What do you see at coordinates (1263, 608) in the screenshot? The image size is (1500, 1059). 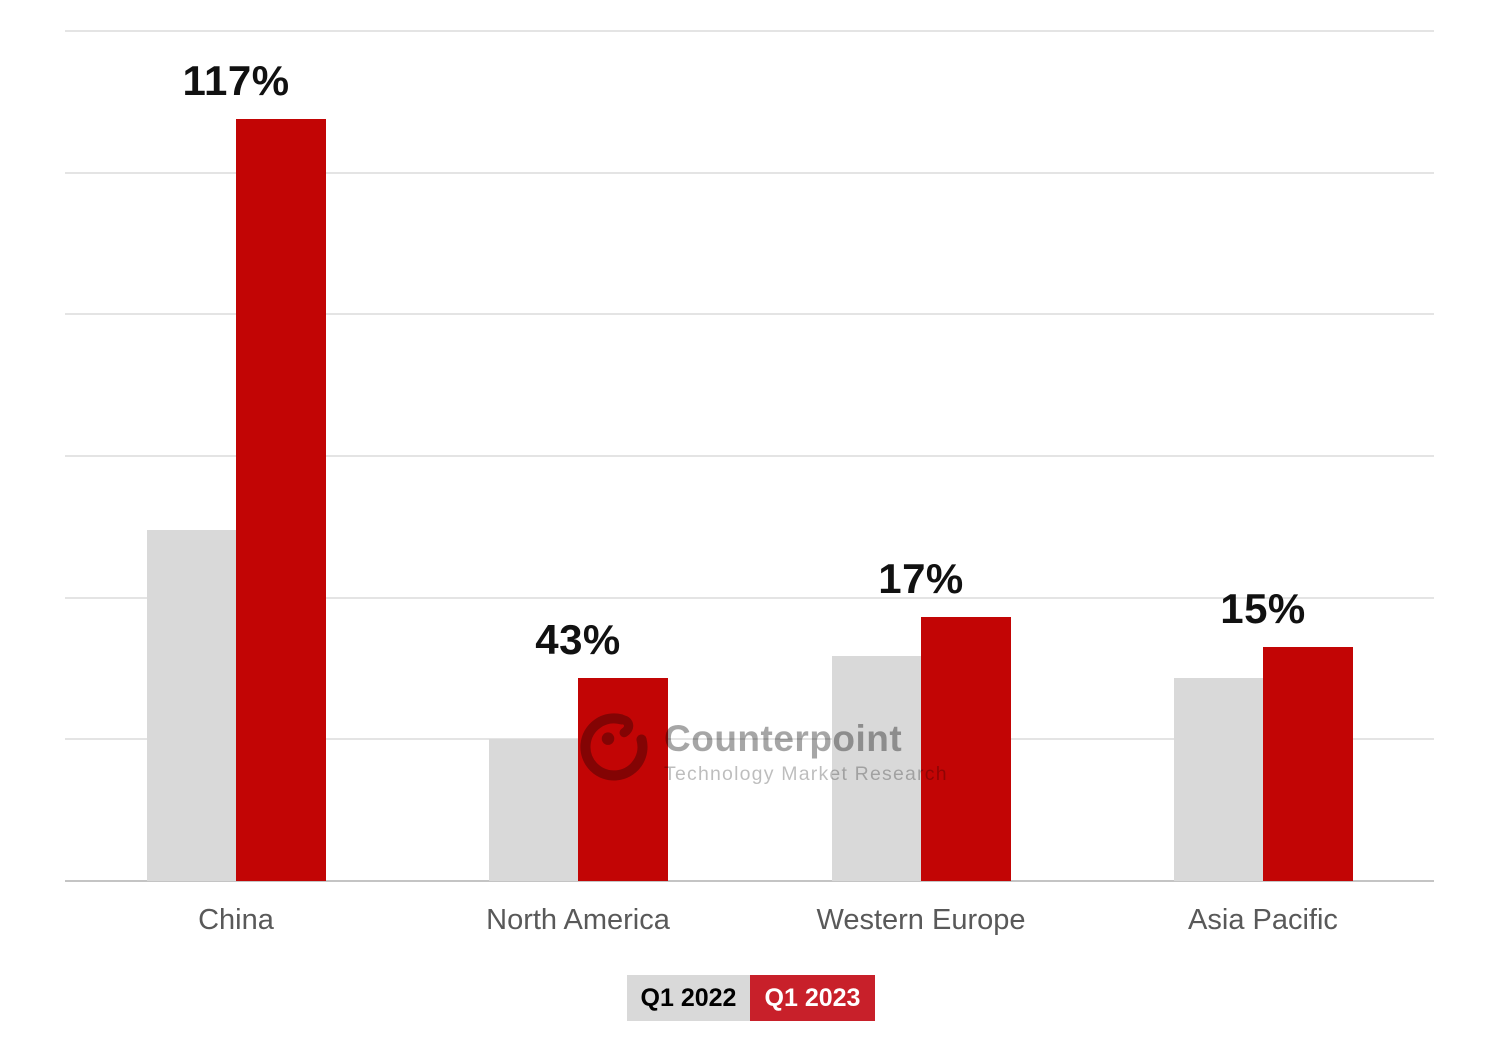 I see `data-label-asia-pacific: 15%` at bounding box center [1263, 608].